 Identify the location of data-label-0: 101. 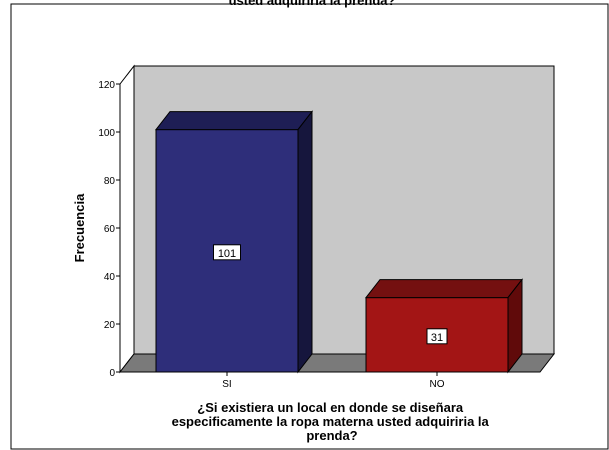
(227, 254).